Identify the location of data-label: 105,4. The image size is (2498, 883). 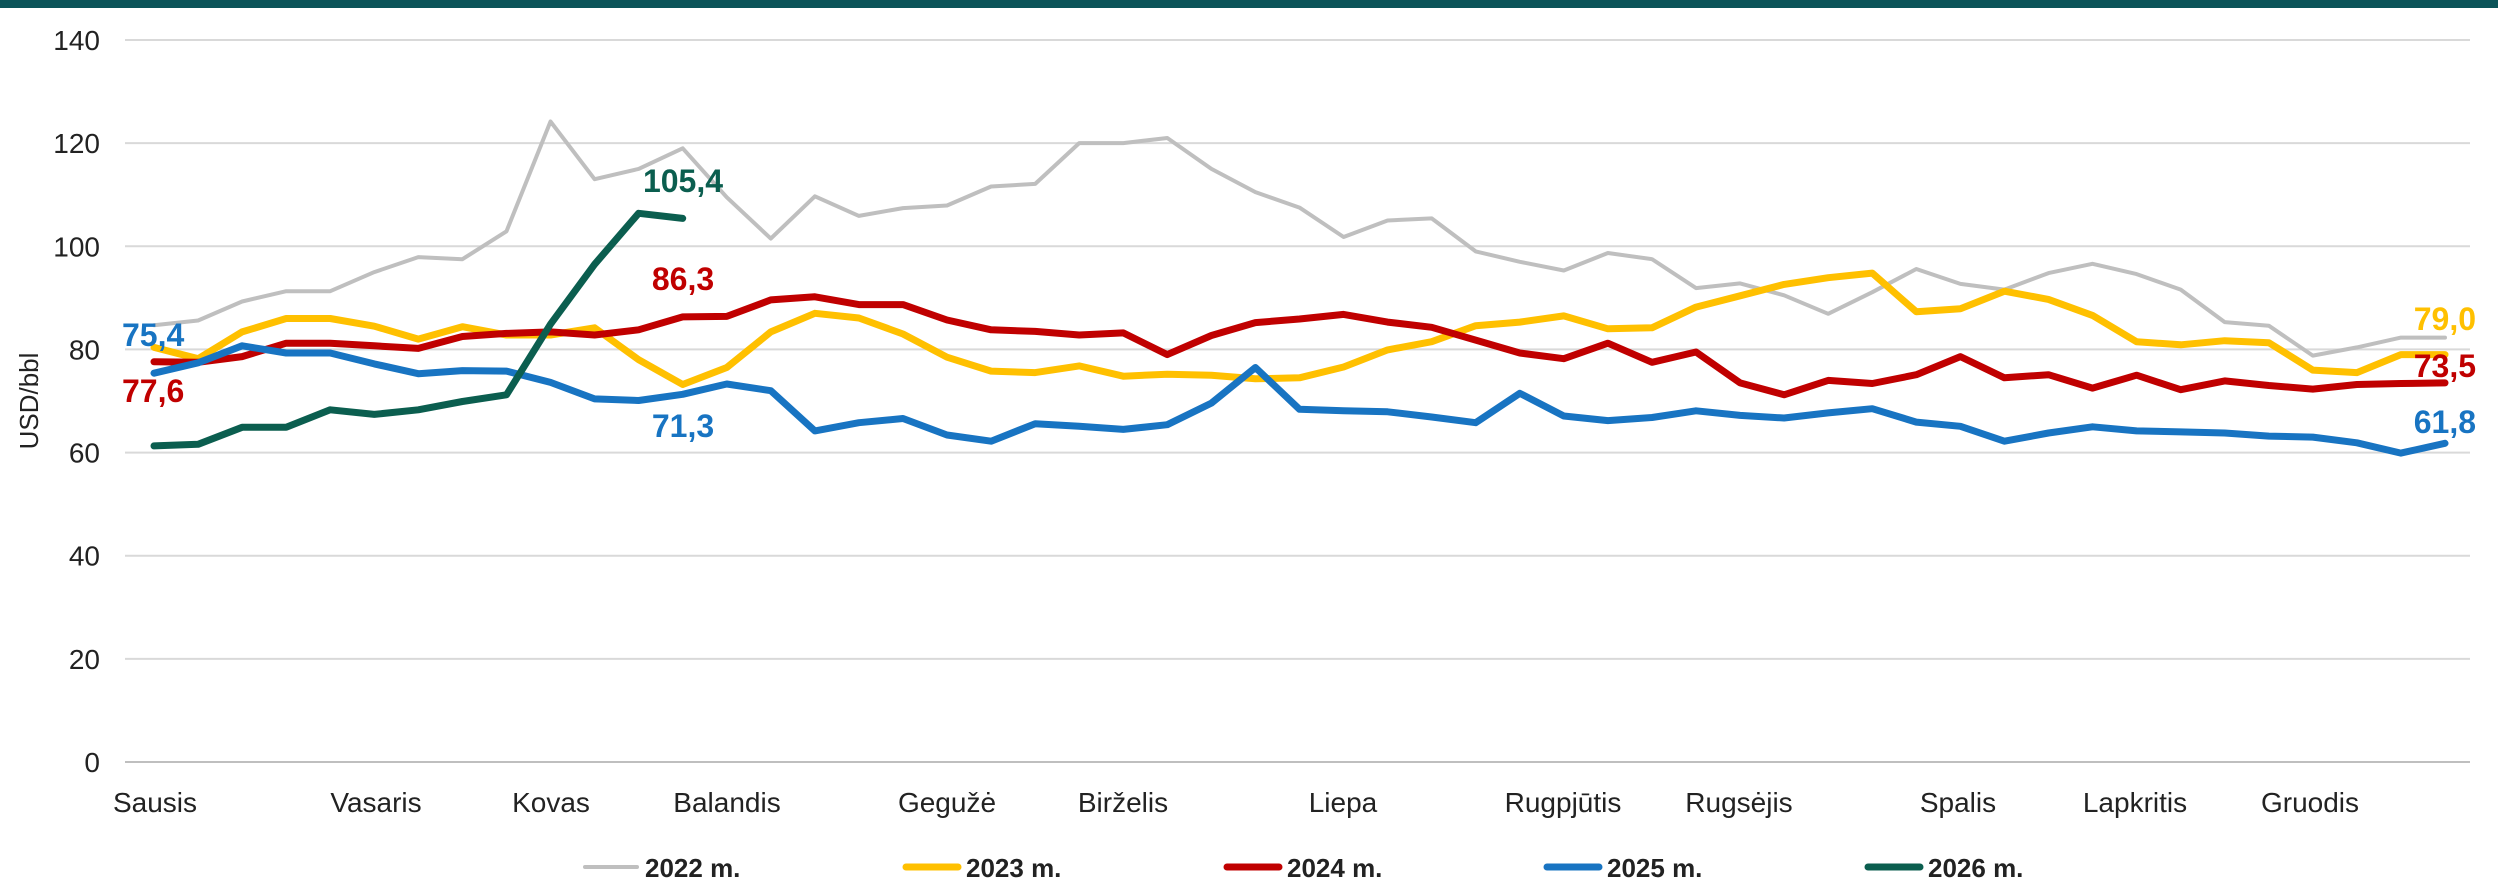
(683, 181).